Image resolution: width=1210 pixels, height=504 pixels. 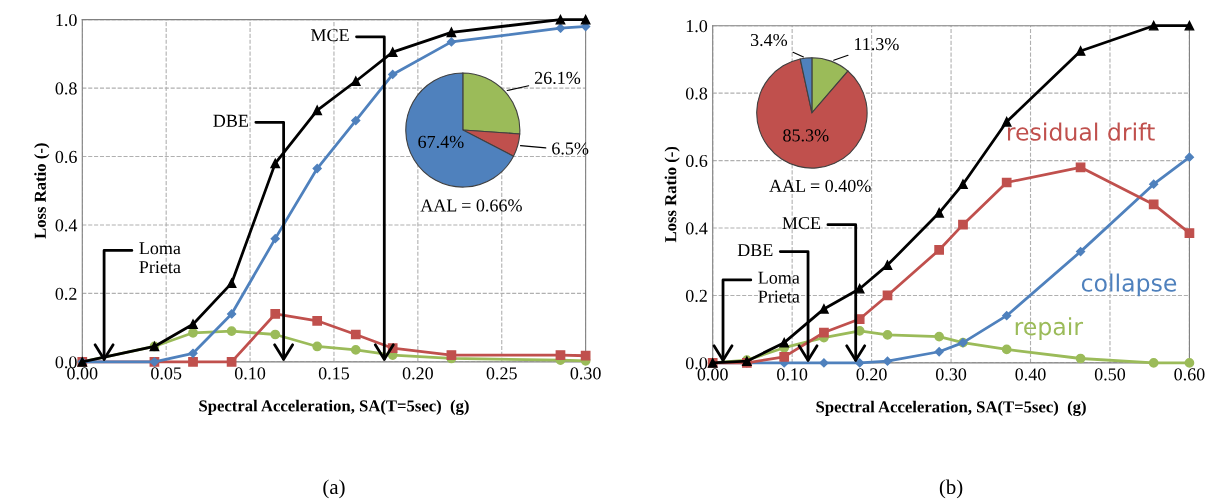 What do you see at coordinates (1049, 328) in the screenshot?
I see `series-label: repair` at bounding box center [1049, 328].